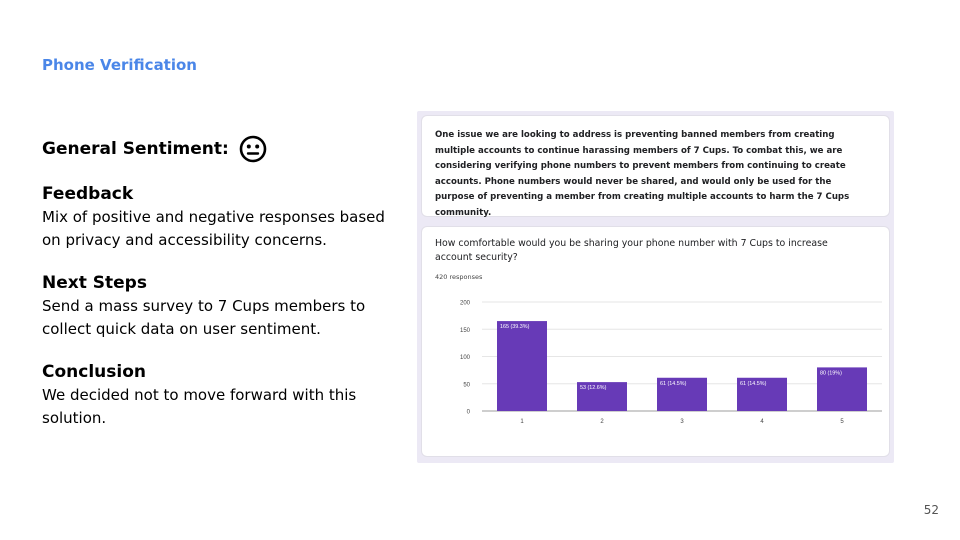 The image size is (960, 540). What do you see at coordinates (682, 422) in the screenshot?
I see `x-tick-label: 3` at bounding box center [682, 422].